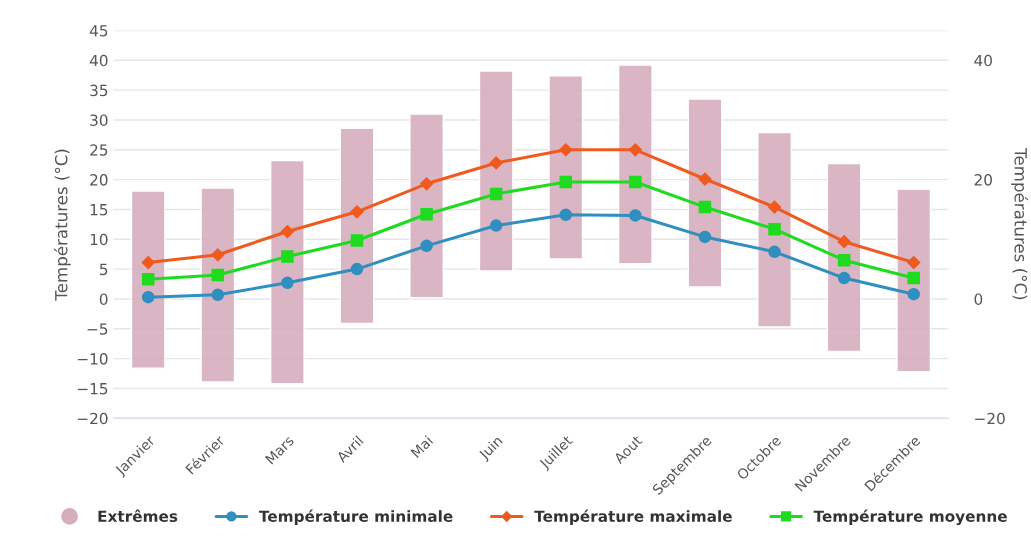 This screenshot has height=554, width=1031. What do you see at coordinates (990, 418) in the screenshot?
I see `y2-tick-label: −20` at bounding box center [990, 418].